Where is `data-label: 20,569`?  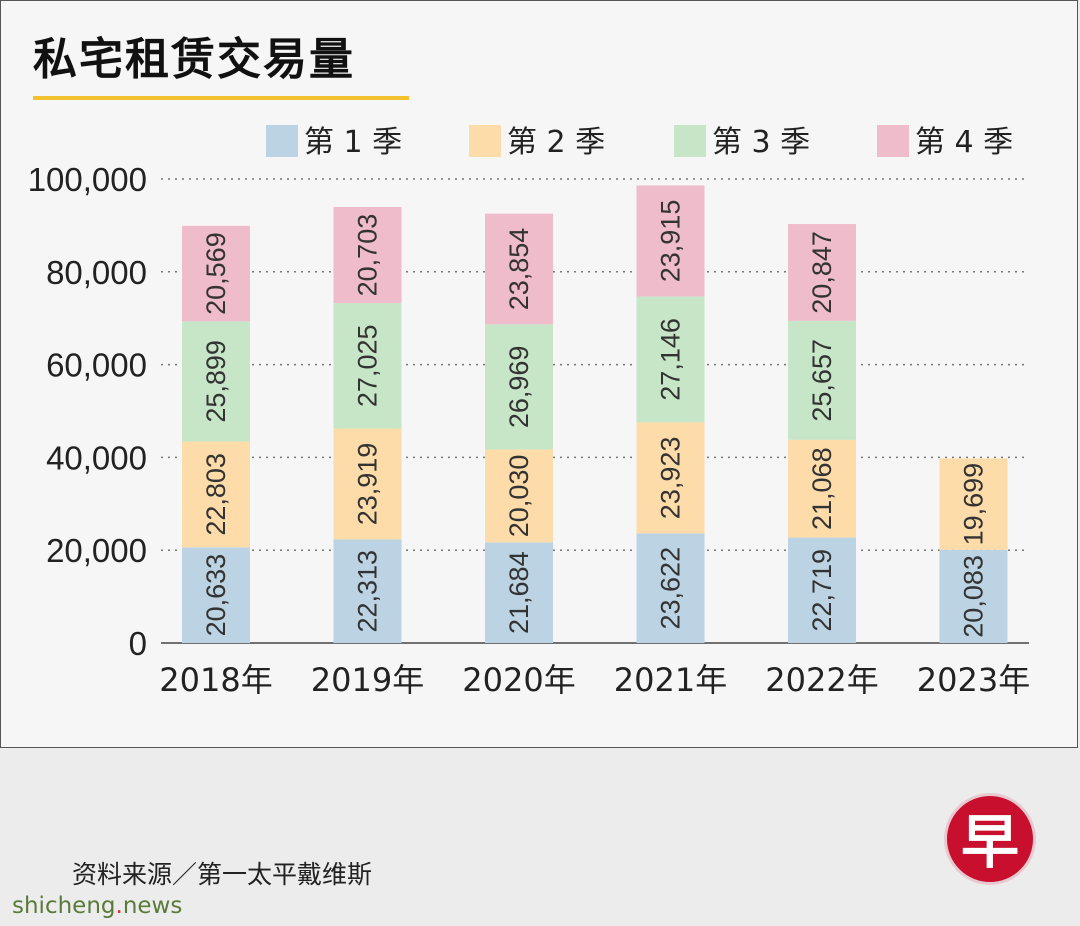
data-label: 20,569 is located at coordinates (216, 273).